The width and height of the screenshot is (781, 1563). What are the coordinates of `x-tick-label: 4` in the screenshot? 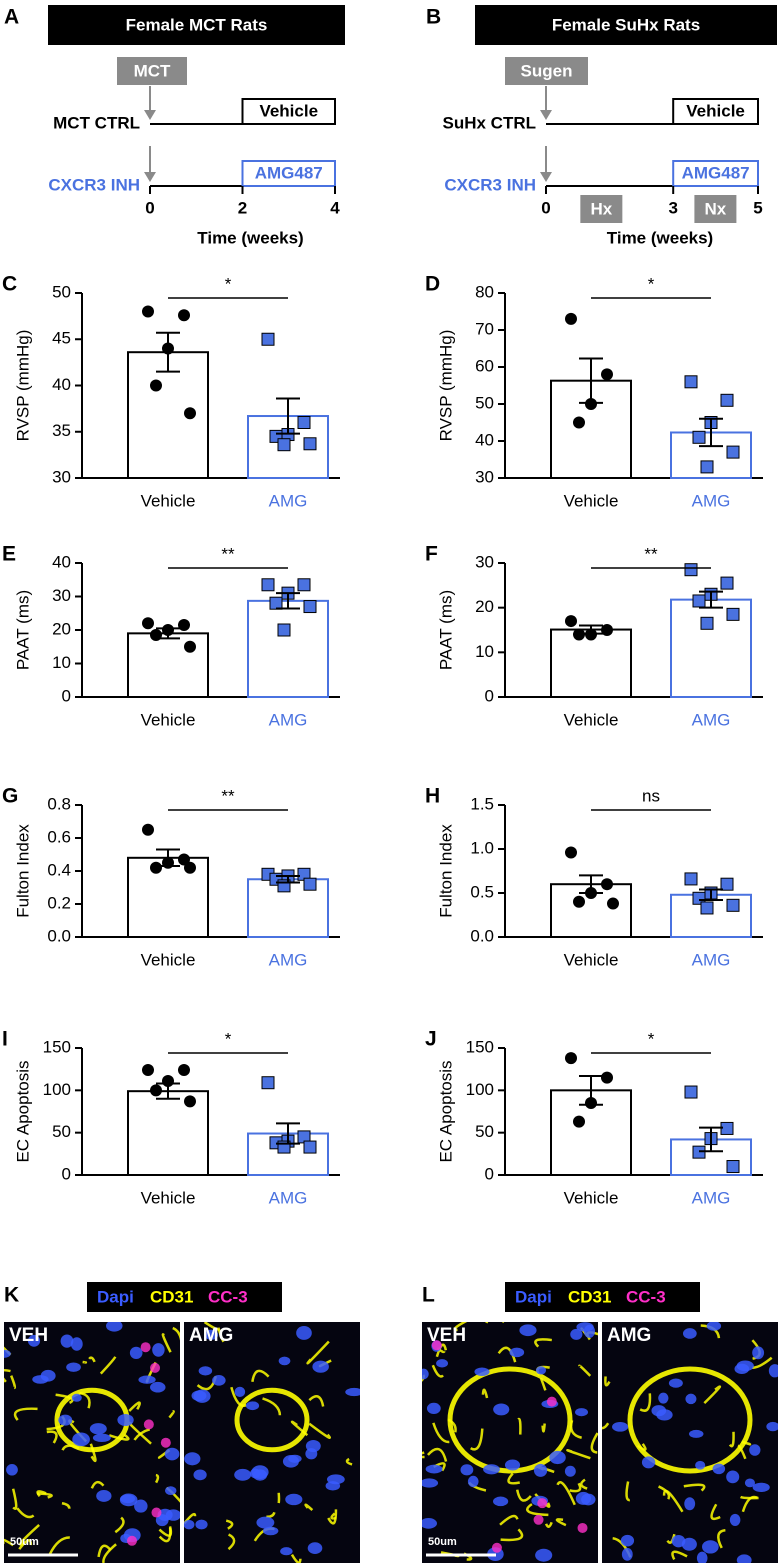 It's located at (335, 207).